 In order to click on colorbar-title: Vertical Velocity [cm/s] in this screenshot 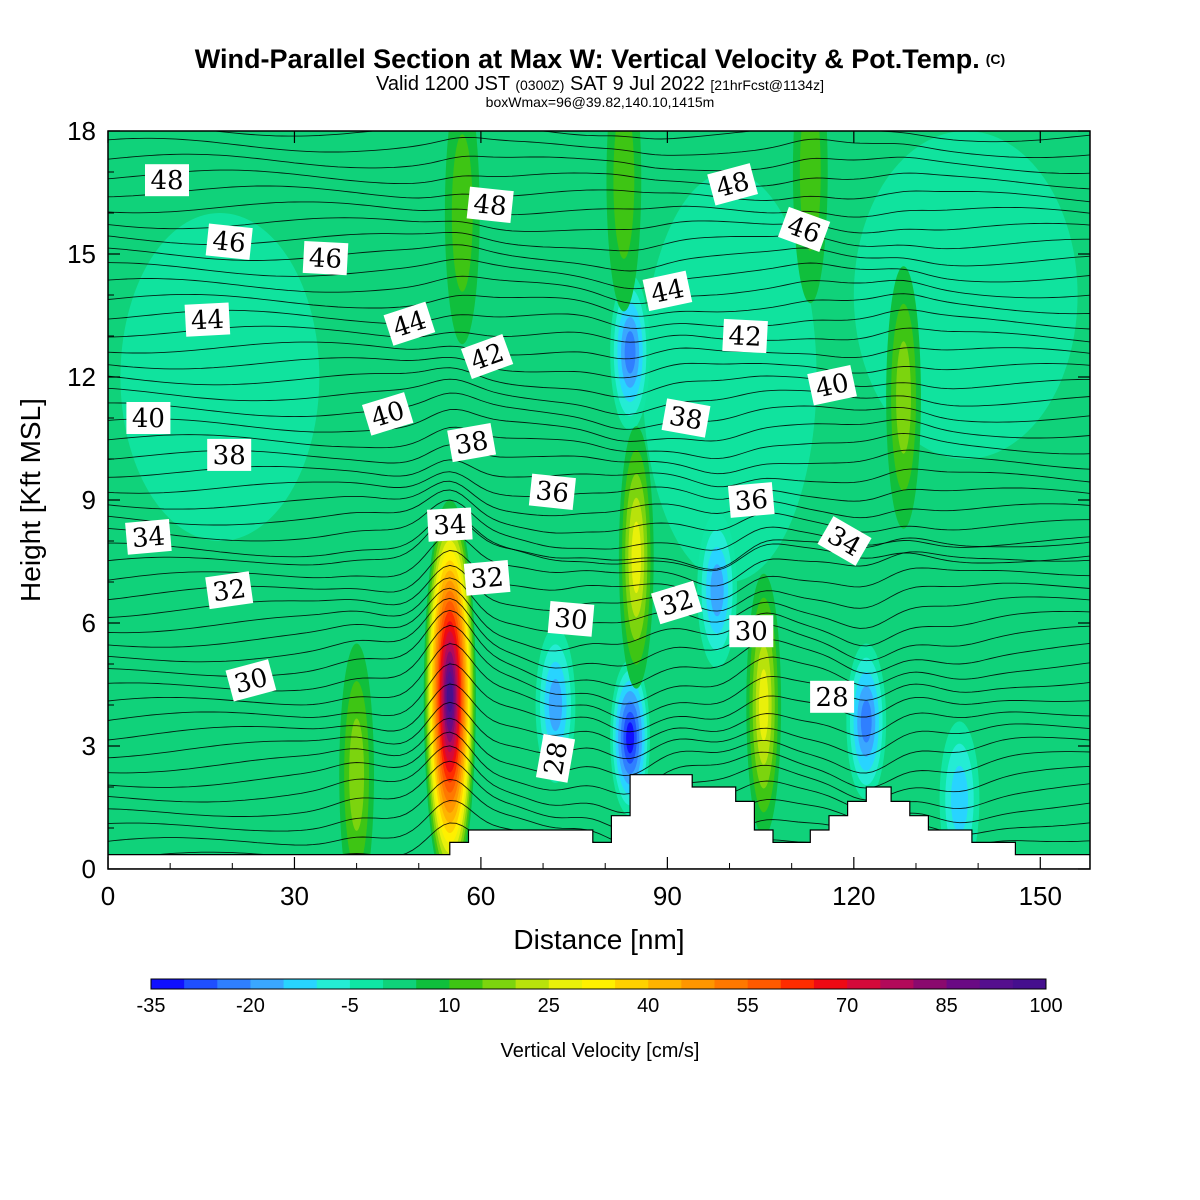, I will do `click(600, 1051)`.